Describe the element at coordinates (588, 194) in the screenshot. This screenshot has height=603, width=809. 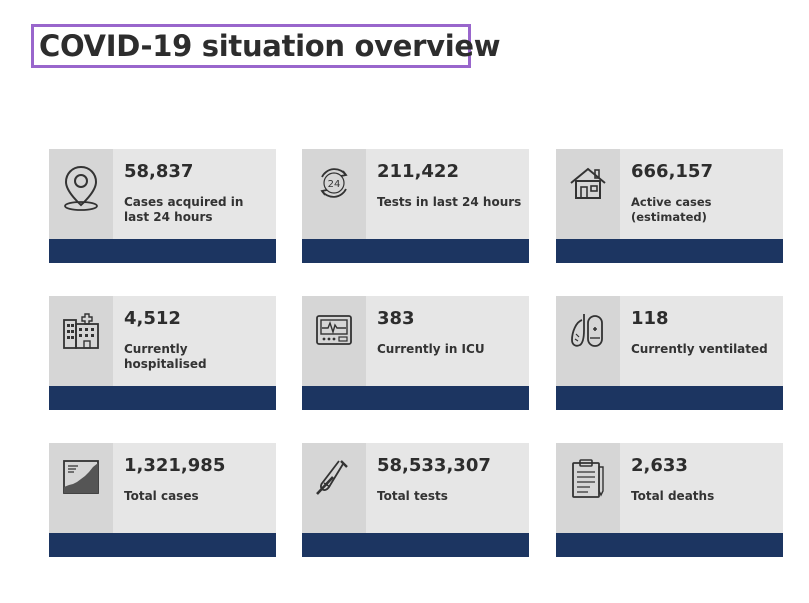
I see `house-icon` at that location.